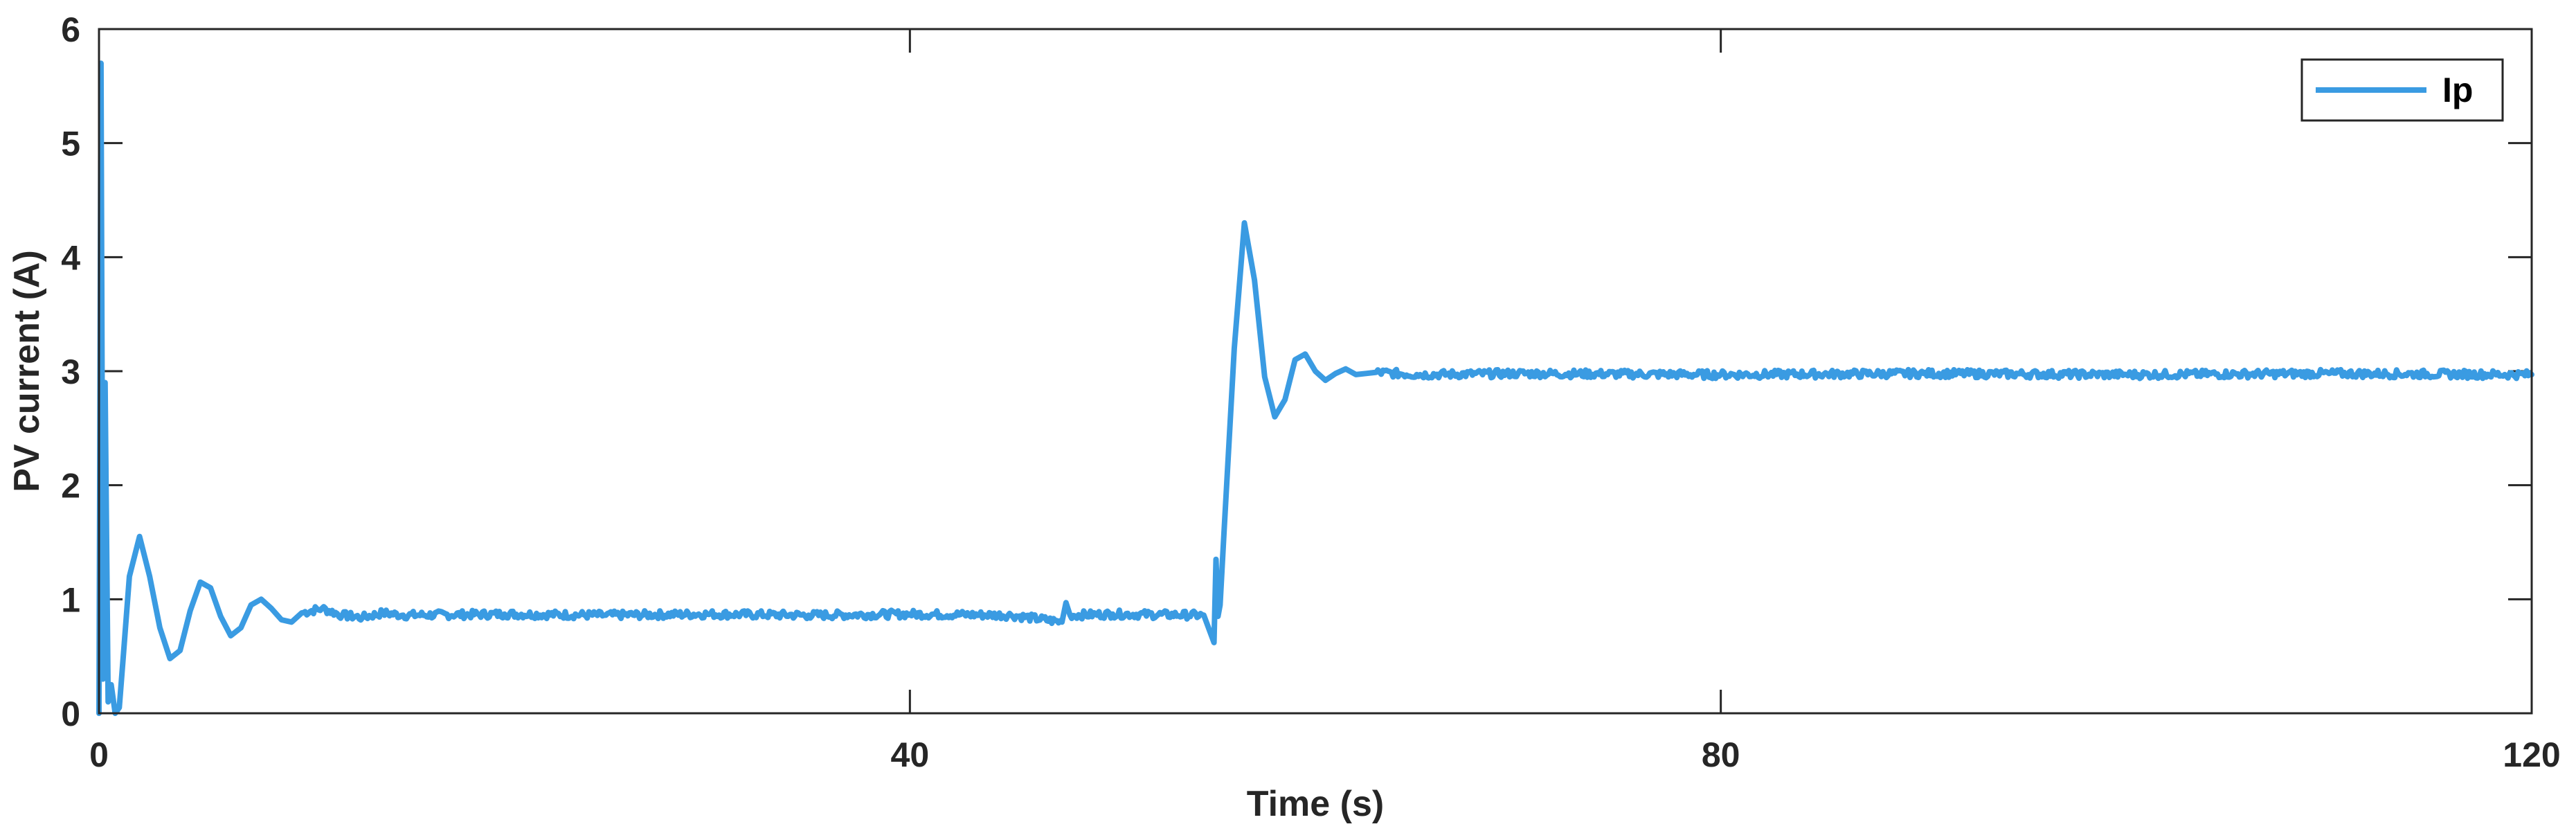 This screenshot has height=840, width=2576. What do you see at coordinates (70, 371) in the screenshot?
I see `y-tick-label: 3` at bounding box center [70, 371].